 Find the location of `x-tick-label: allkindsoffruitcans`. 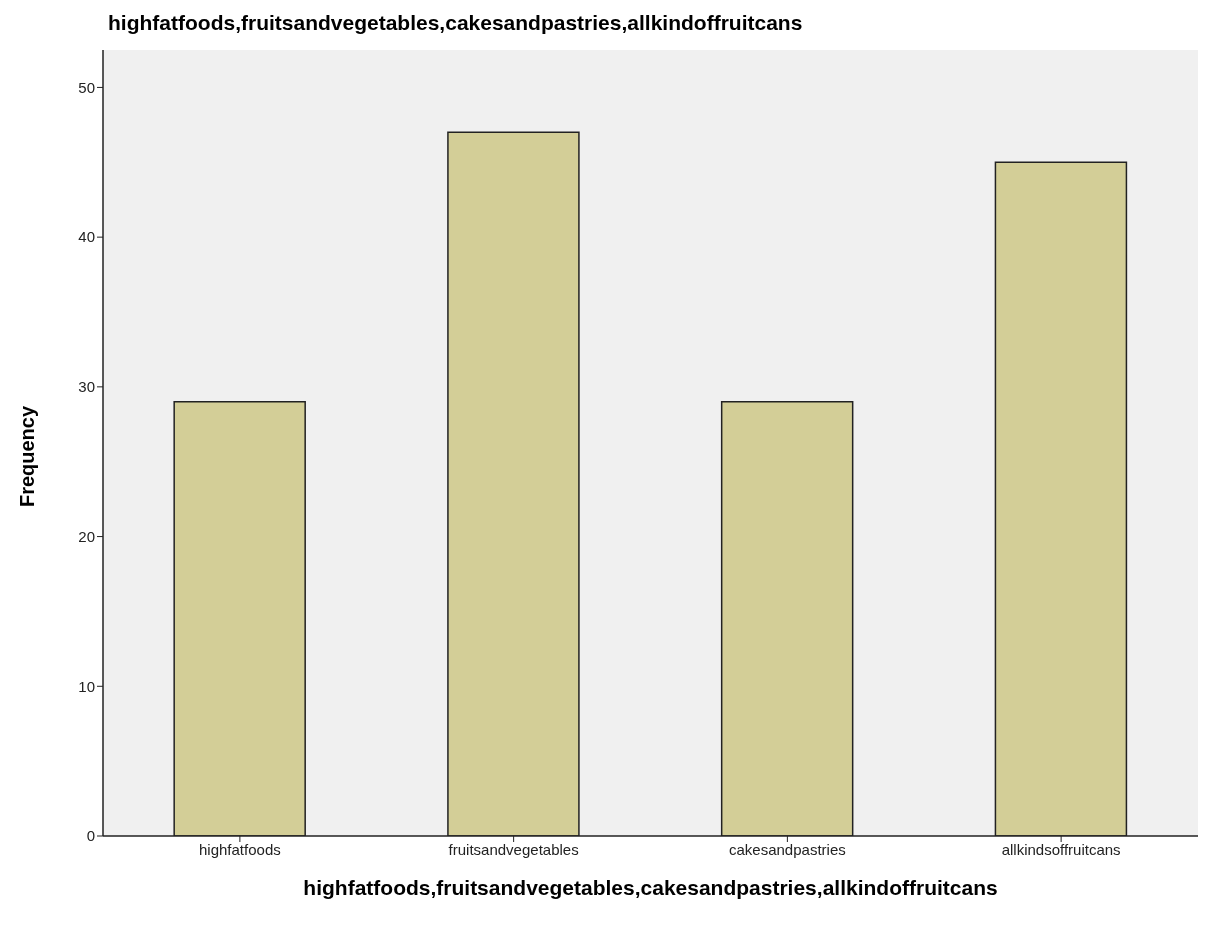

x-tick-label: allkindsoffruitcans is located at coordinates (1061, 849).